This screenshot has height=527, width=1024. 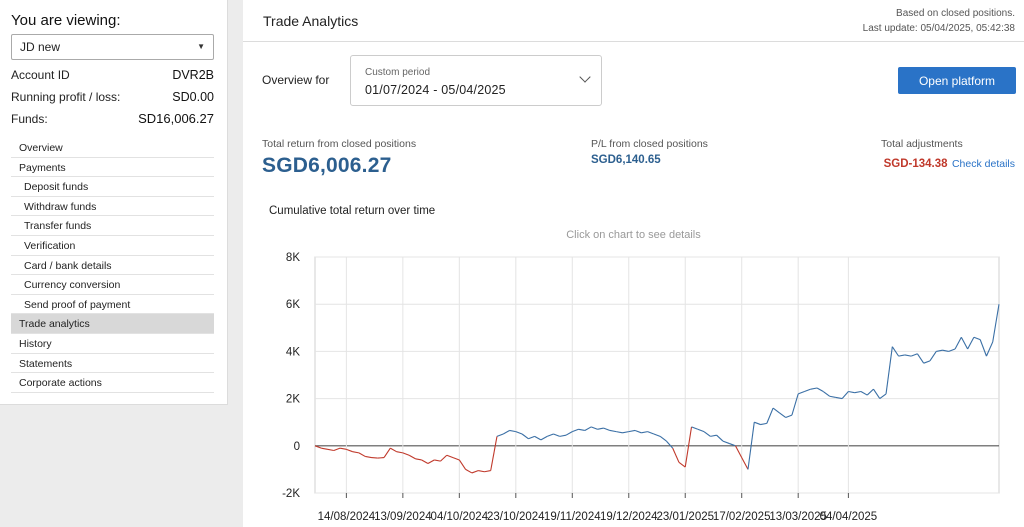 I want to click on sidebar-item-history: History, so click(x=112, y=344).